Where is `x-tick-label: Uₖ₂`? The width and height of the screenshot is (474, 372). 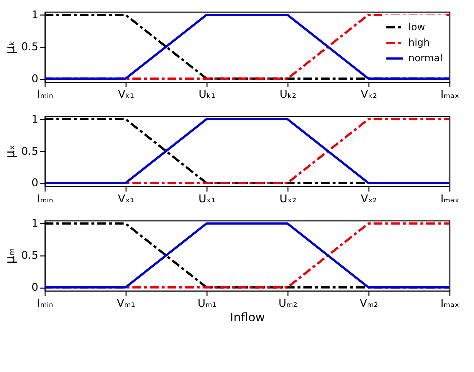
x-tick-label: Uₖ₂ is located at coordinates (288, 95).